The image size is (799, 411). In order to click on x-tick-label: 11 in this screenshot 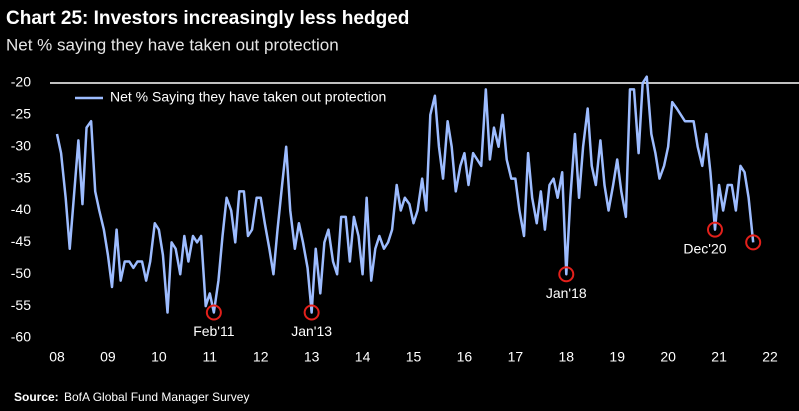, I will do `click(210, 357)`.